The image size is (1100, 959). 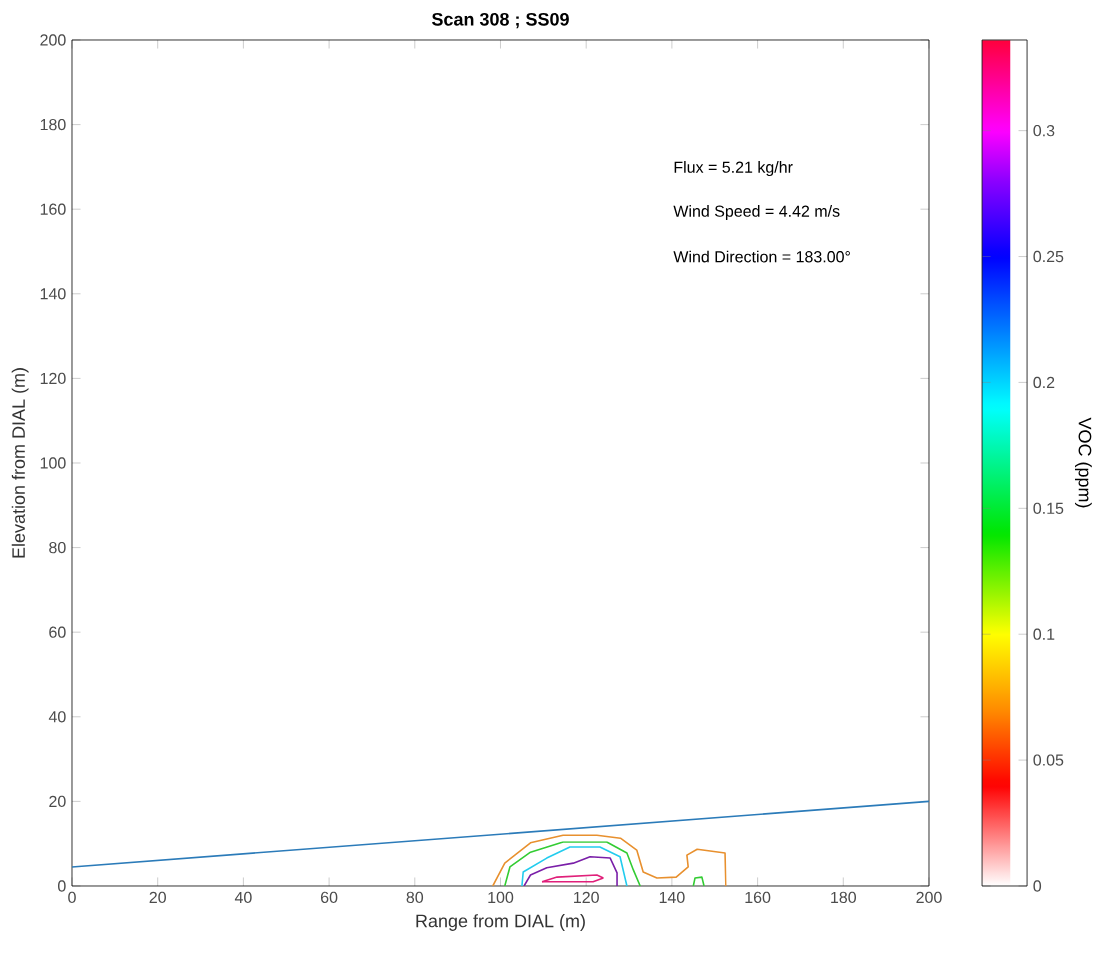 I want to click on x-tick-label: 180, so click(x=844, y=897).